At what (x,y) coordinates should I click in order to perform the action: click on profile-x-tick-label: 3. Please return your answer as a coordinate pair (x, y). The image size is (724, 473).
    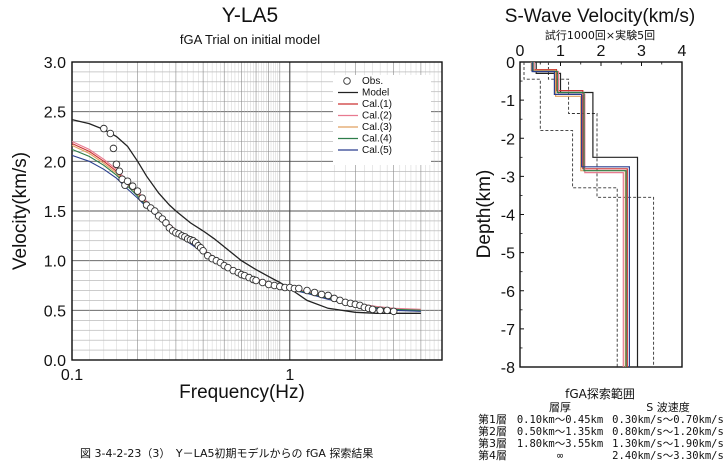
    Looking at the image, I should click on (641, 51).